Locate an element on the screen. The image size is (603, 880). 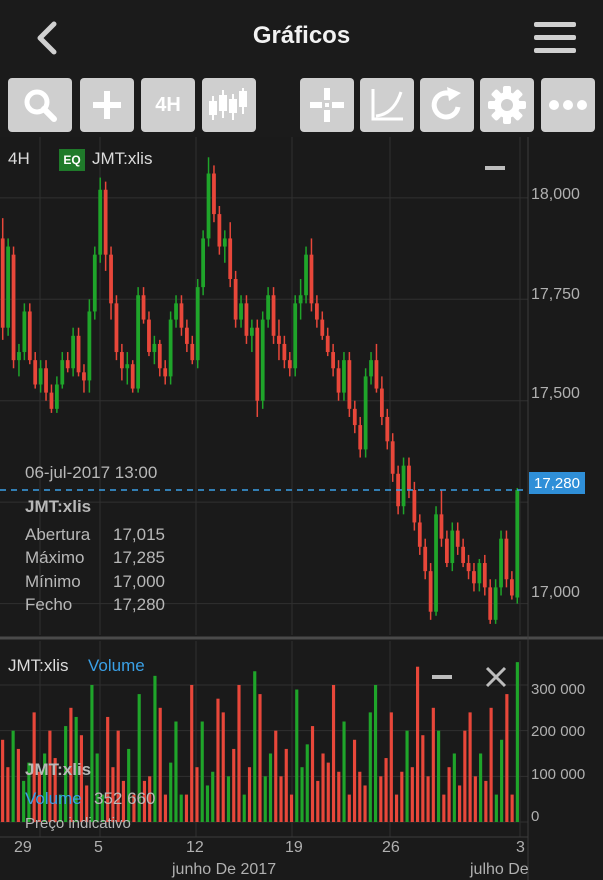
volume-info-value: 352 660 is located at coordinates (125, 798).